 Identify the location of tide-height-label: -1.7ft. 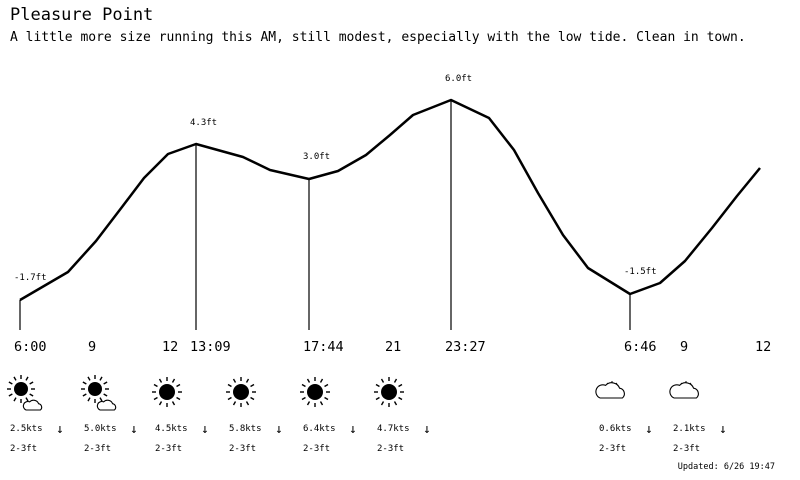
(30, 278).